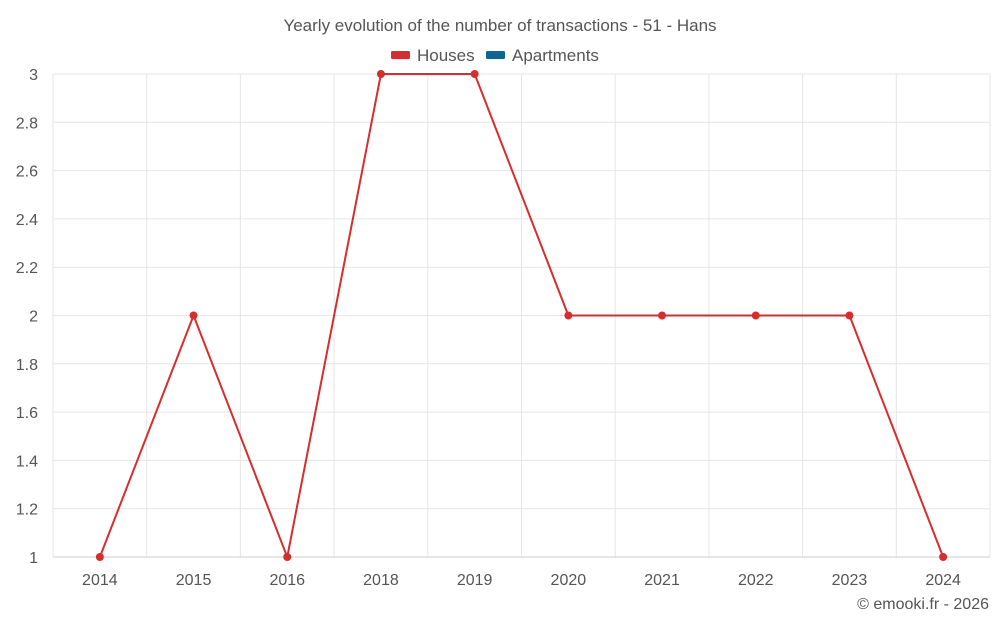 The width and height of the screenshot is (1000, 625). What do you see at coordinates (943, 580) in the screenshot?
I see `x-tick-label: 2024` at bounding box center [943, 580].